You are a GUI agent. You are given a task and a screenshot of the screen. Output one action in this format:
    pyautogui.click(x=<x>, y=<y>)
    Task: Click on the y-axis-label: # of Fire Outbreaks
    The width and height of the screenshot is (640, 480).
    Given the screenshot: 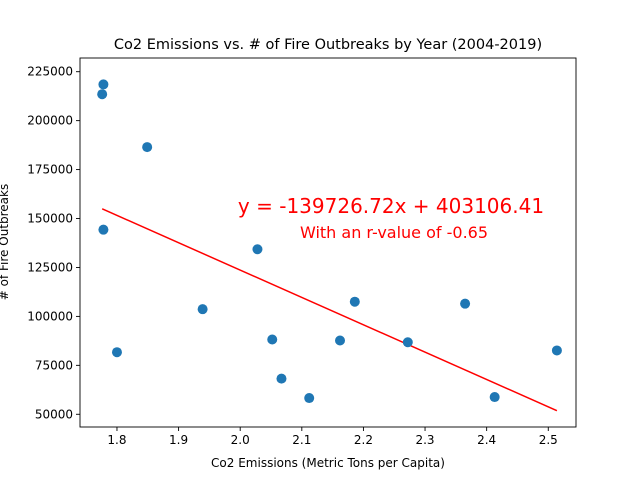 What is the action you would take?
    pyautogui.click(x=5, y=242)
    